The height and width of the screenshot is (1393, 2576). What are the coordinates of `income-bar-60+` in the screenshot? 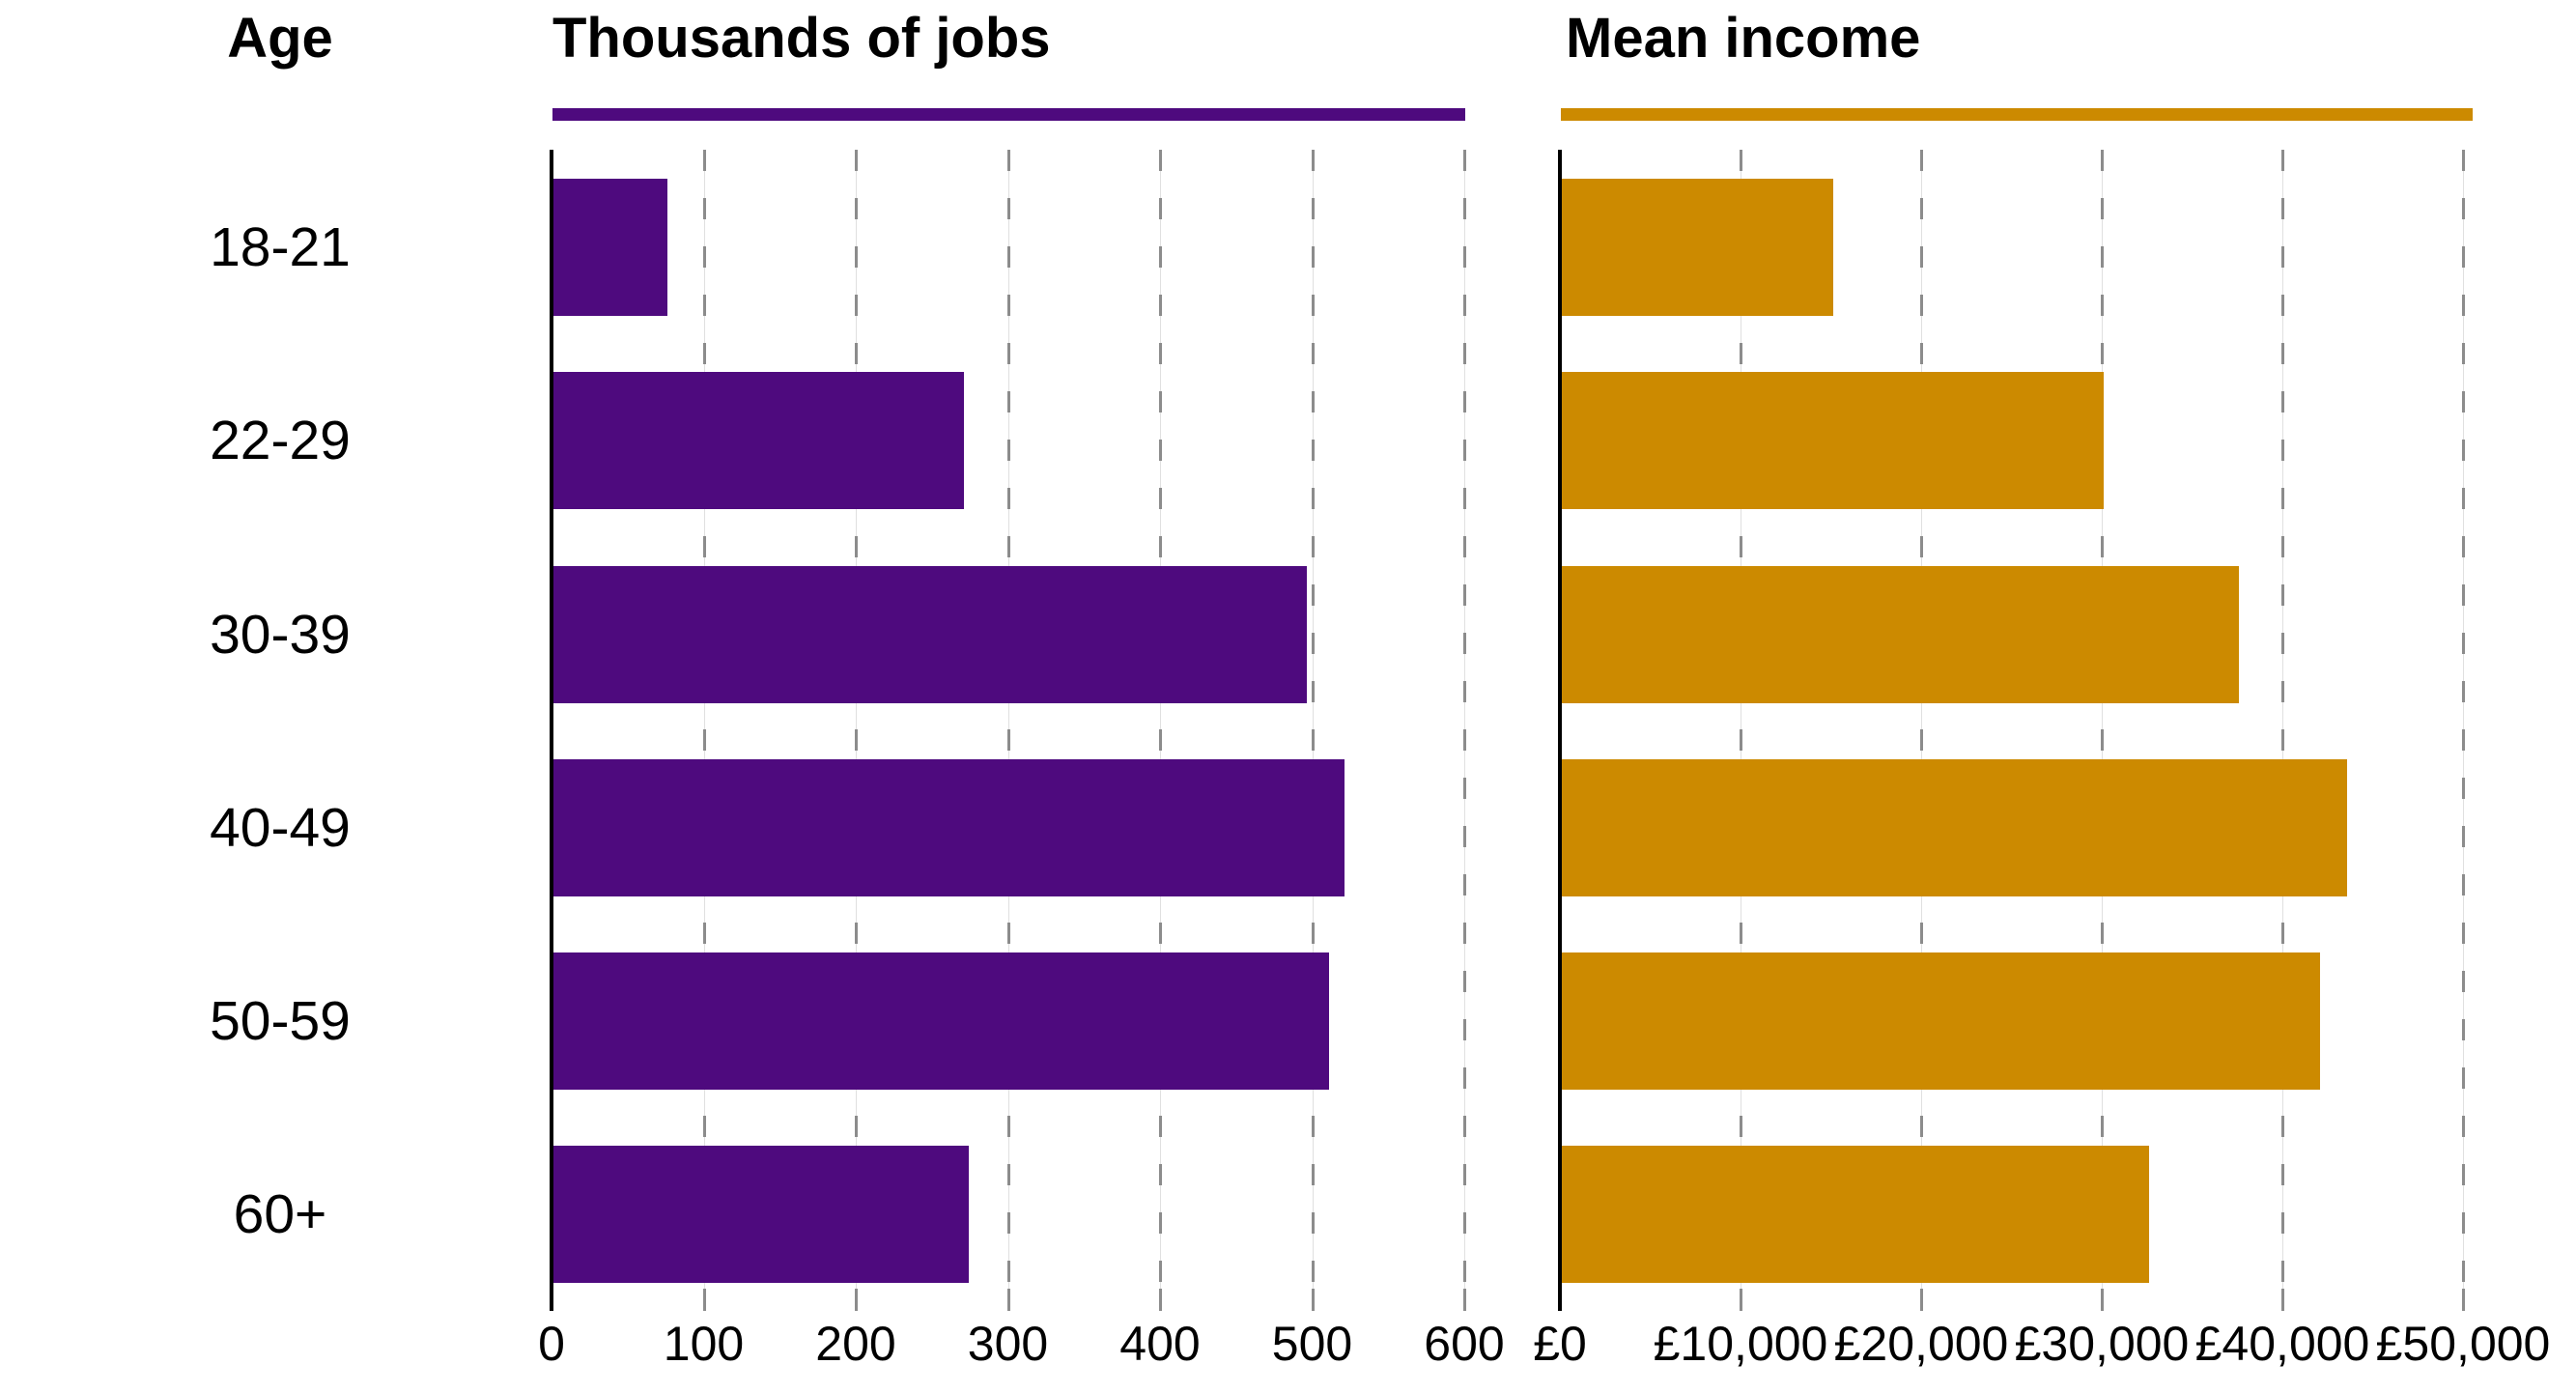 It's located at (1855, 1214).